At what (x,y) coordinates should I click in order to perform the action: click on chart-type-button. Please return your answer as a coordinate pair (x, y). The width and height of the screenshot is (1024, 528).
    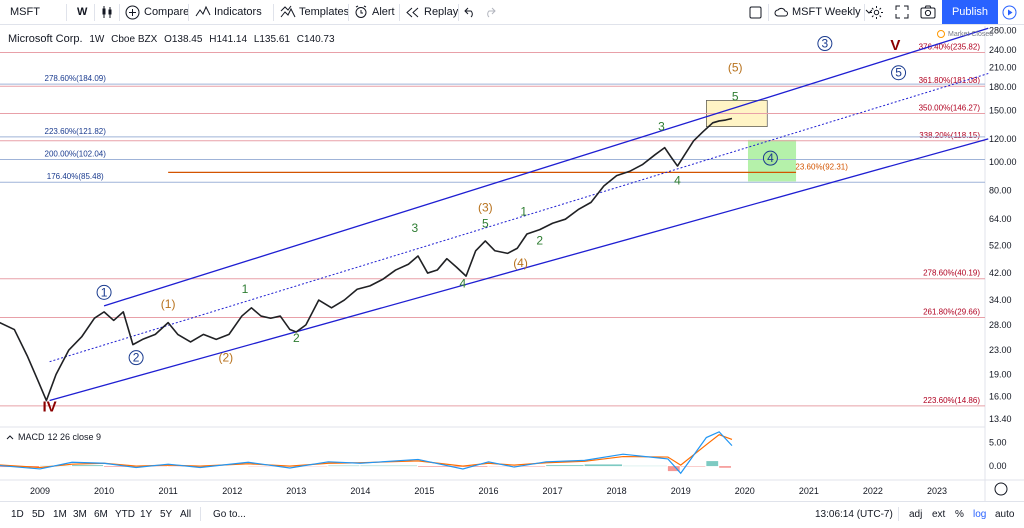
    Looking at the image, I should click on (107, 12).